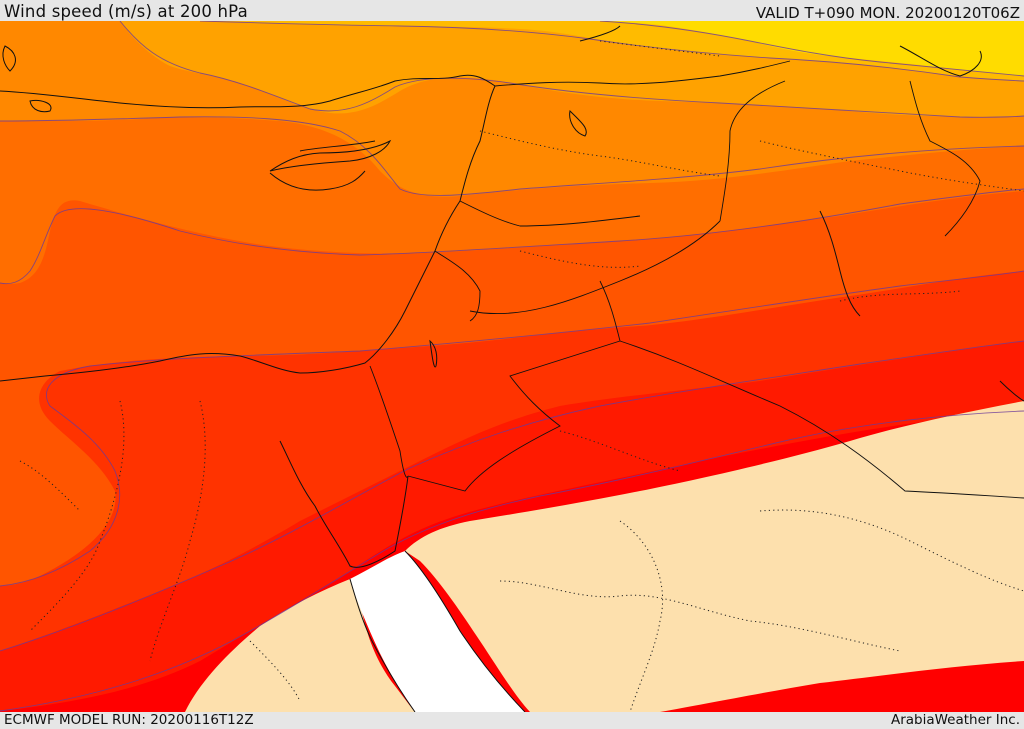 This screenshot has height=729, width=1024. What do you see at coordinates (300, 645) in the screenshot?
I see `calm-region-sw` at bounding box center [300, 645].